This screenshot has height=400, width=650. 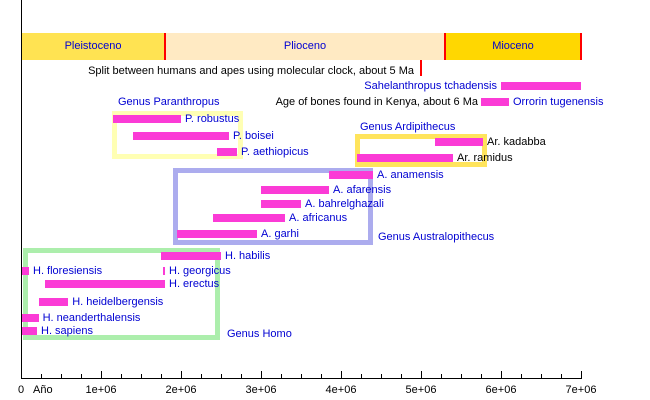 What do you see at coordinates (200, 271) in the screenshot?
I see `species-label-h-georgicus: H. georgicus` at bounding box center [200, 271].